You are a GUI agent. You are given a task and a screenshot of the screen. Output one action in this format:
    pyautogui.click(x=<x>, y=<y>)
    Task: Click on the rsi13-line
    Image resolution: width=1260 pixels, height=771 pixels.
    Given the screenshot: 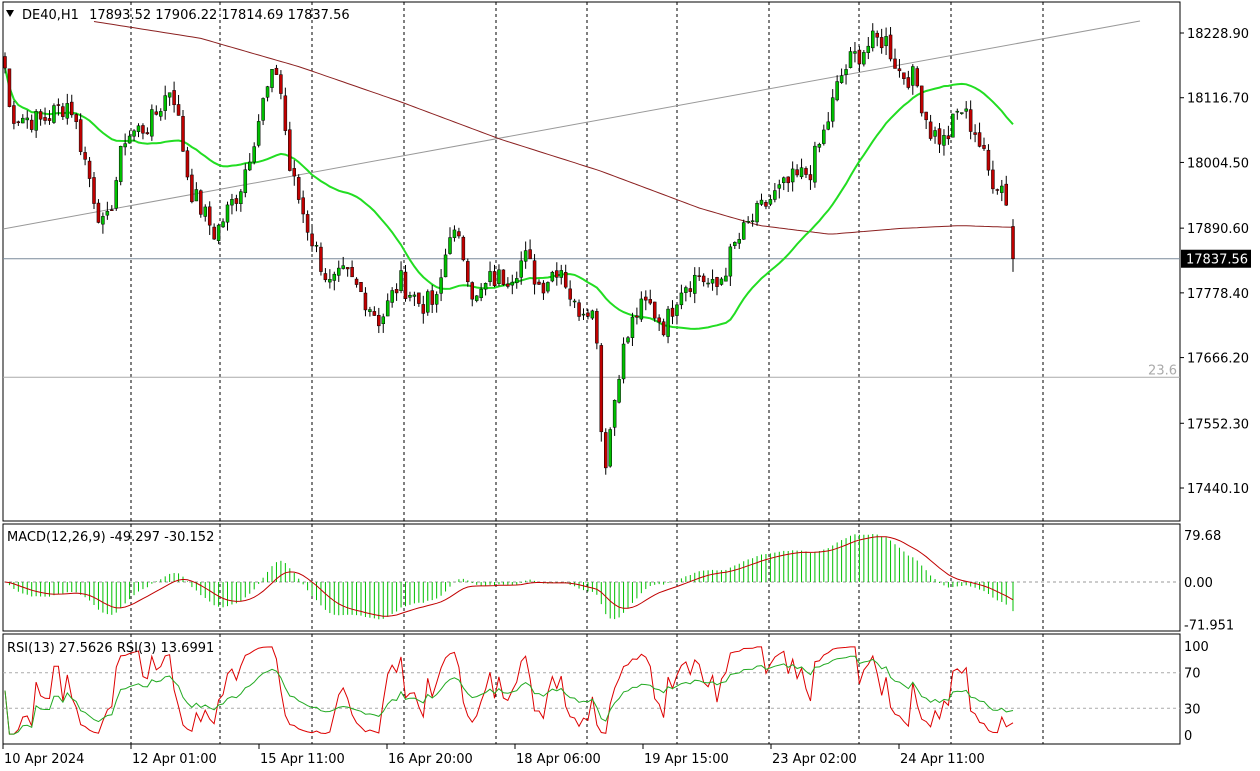 What is the action you would take?
    pyautogui.click(x=509, y=695)
    